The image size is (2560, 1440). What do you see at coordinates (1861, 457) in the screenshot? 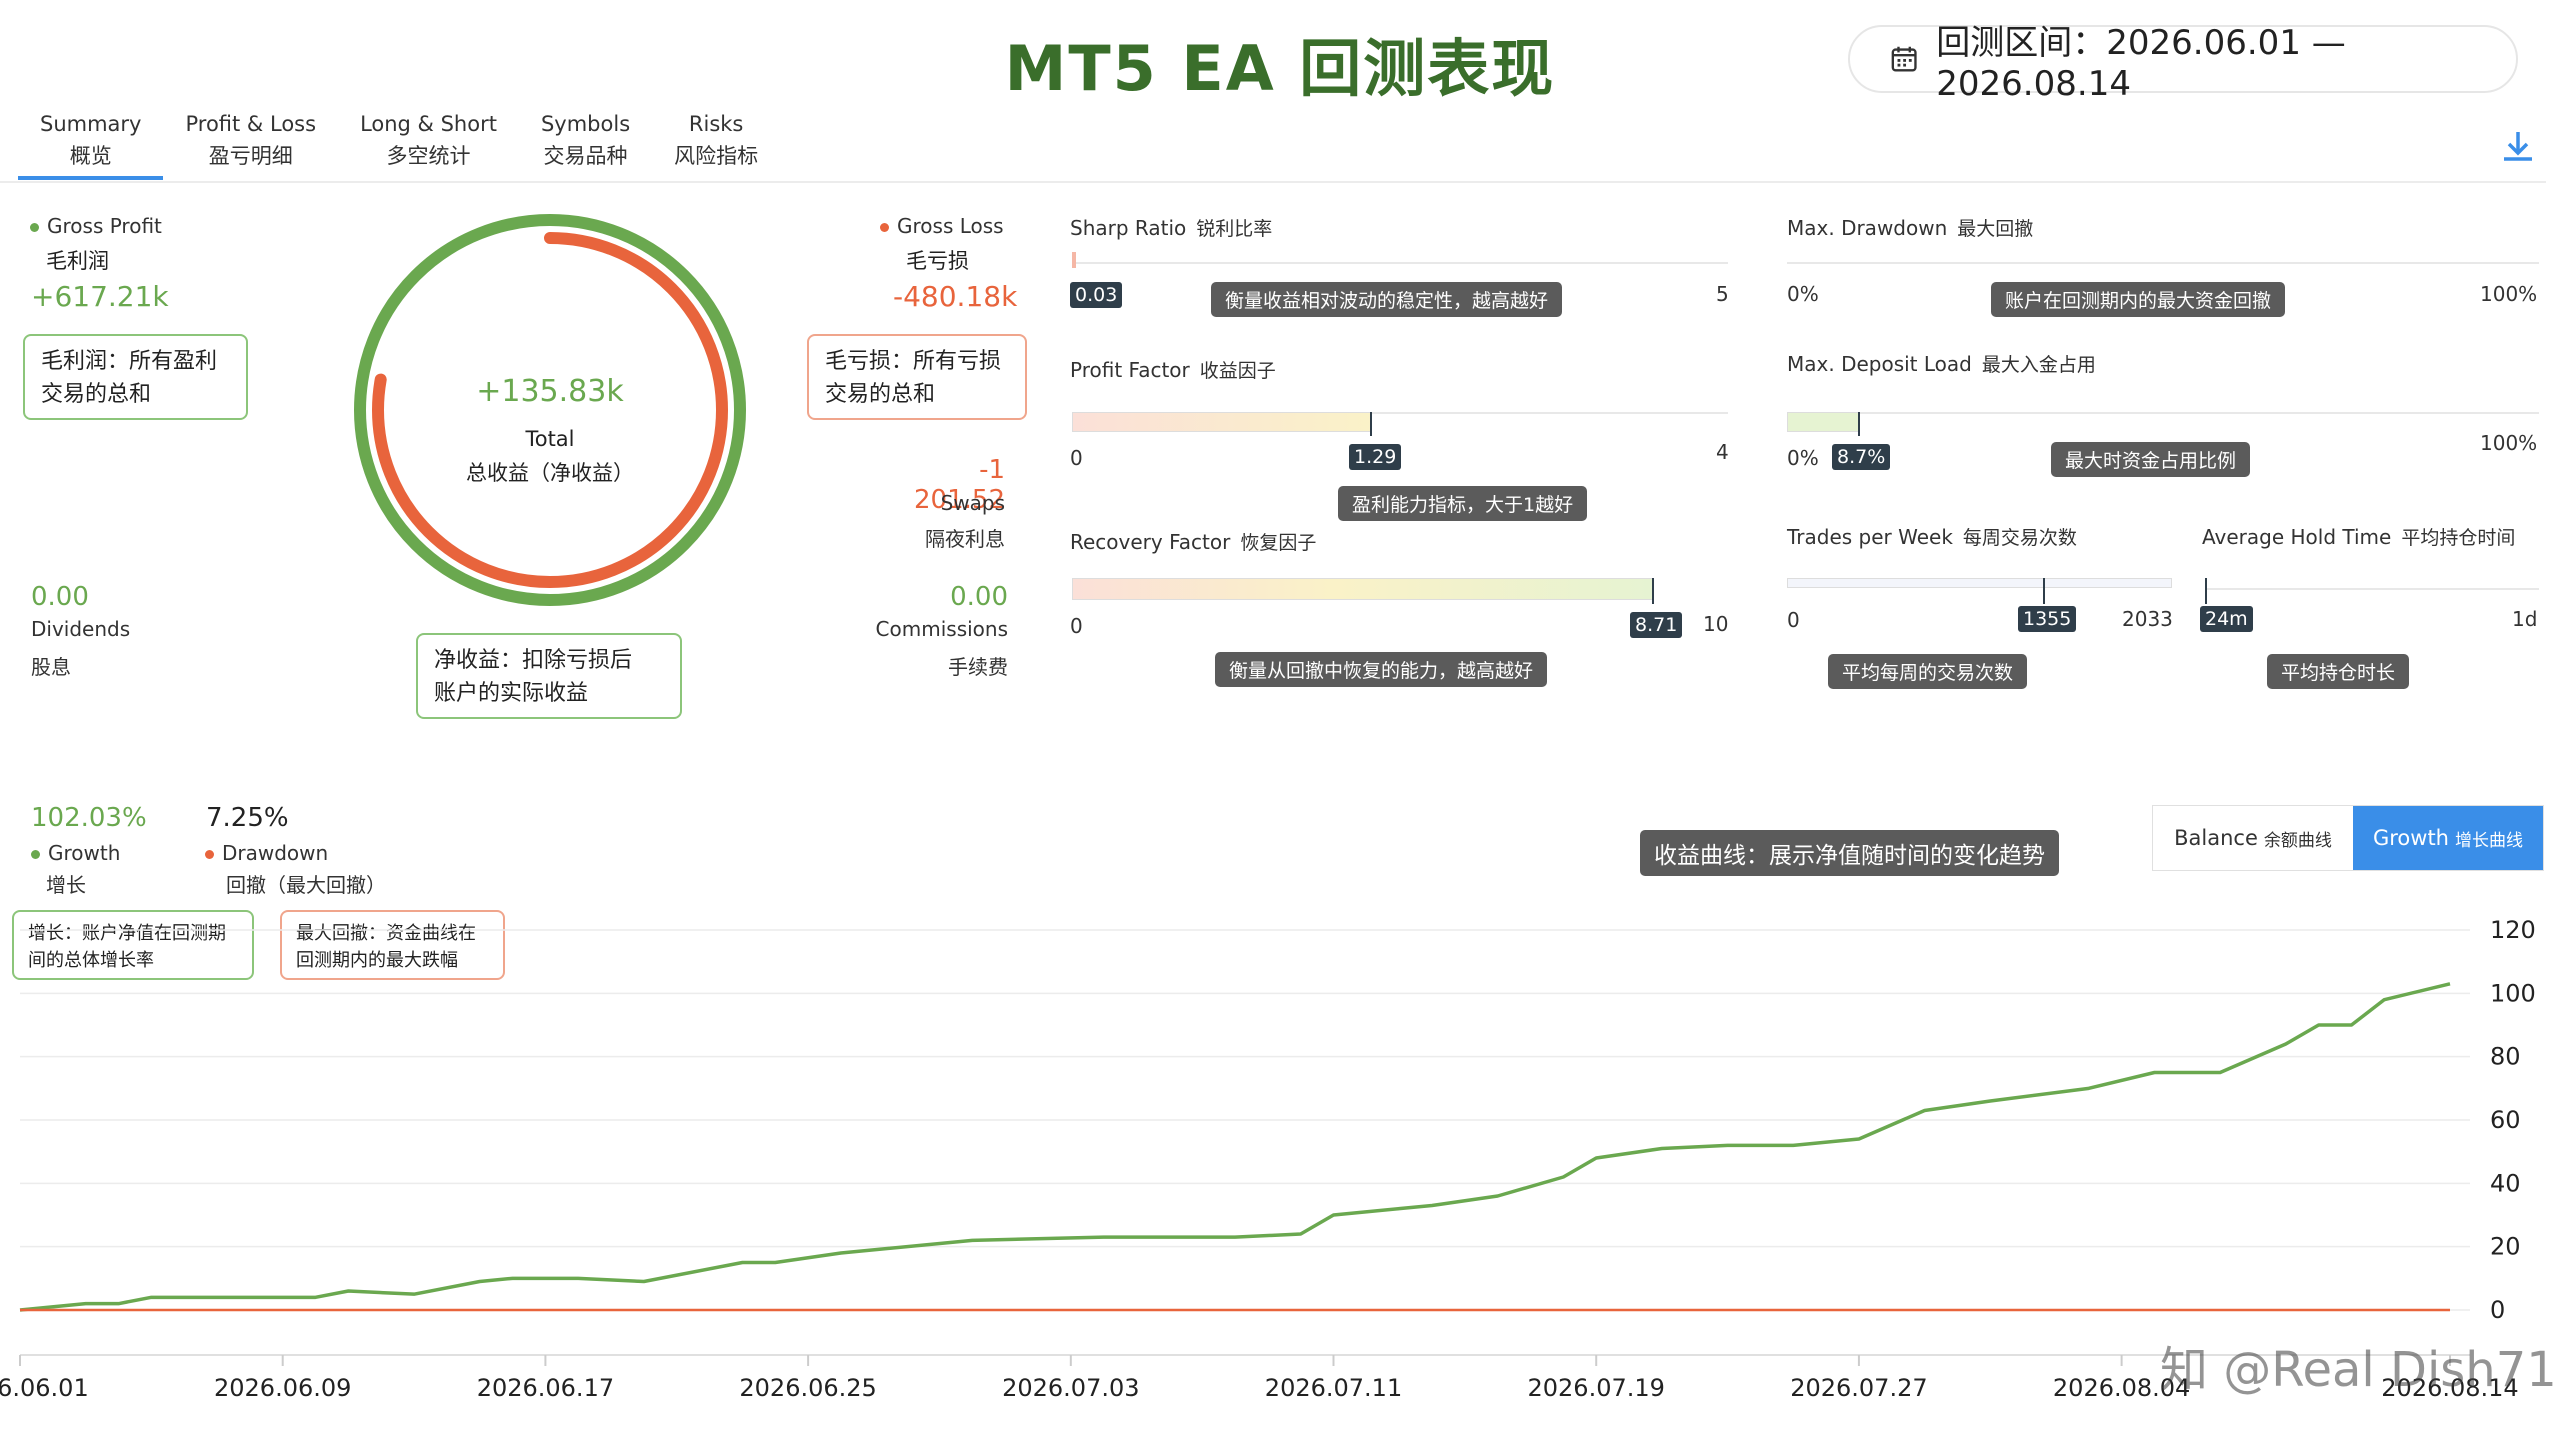
I see `max-deposit-load-value: 8.7%` at bounding box center [1861, 457].